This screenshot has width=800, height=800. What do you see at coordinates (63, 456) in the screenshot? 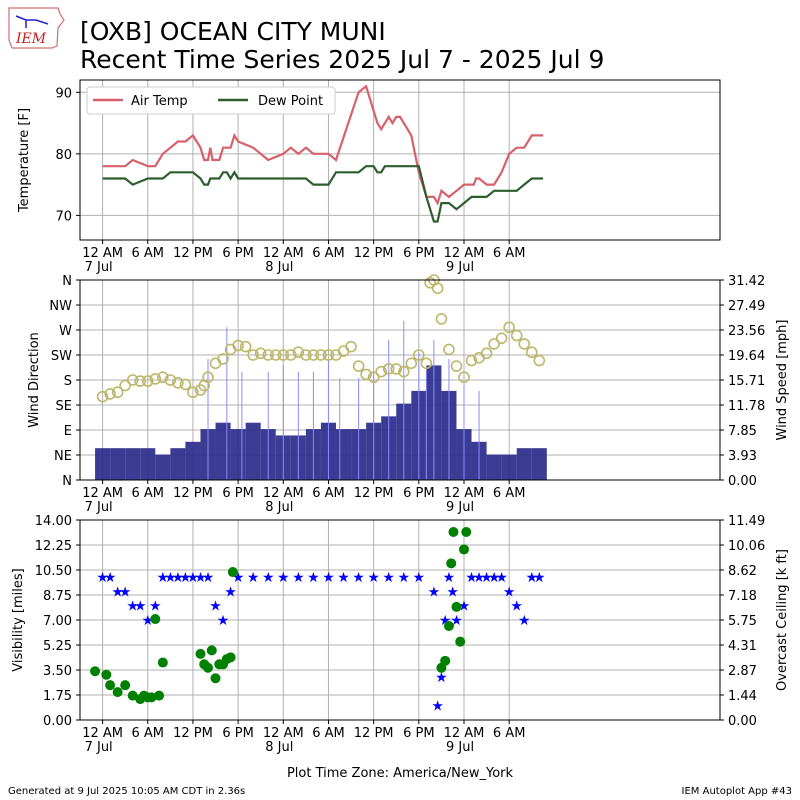
I see `direction-tick-label: NE` at bounding box center [63, 456].